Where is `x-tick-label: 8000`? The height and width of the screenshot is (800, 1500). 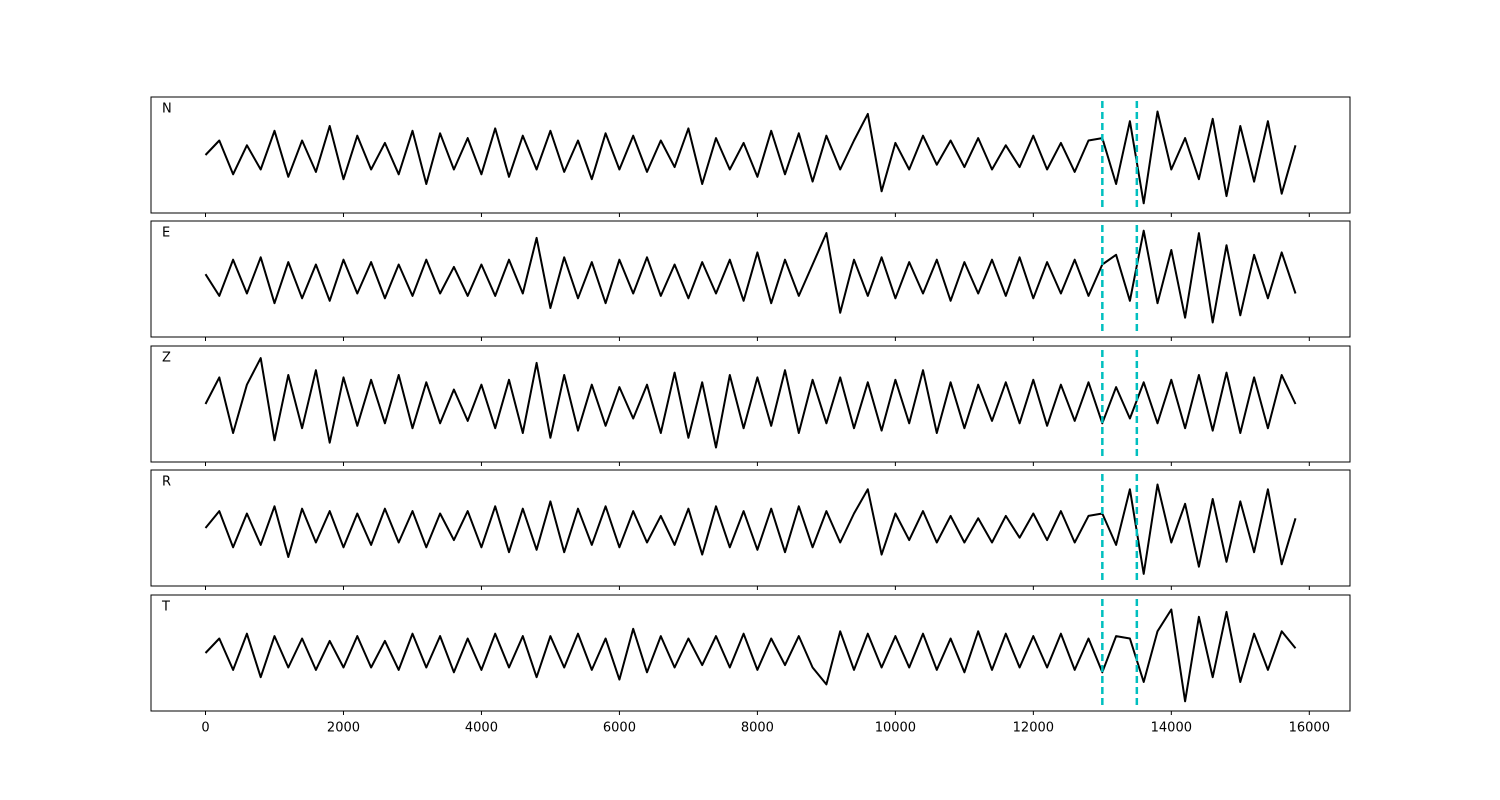 x-tick-label: 8000 is located at coordinates (757, 728).